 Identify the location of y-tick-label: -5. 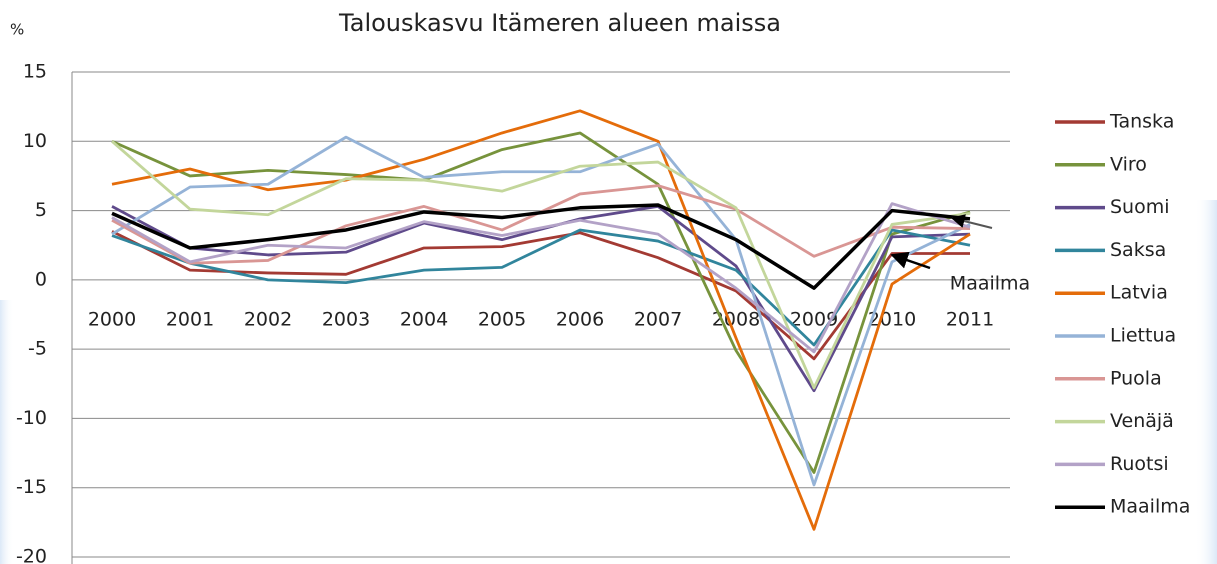
(37, 349).